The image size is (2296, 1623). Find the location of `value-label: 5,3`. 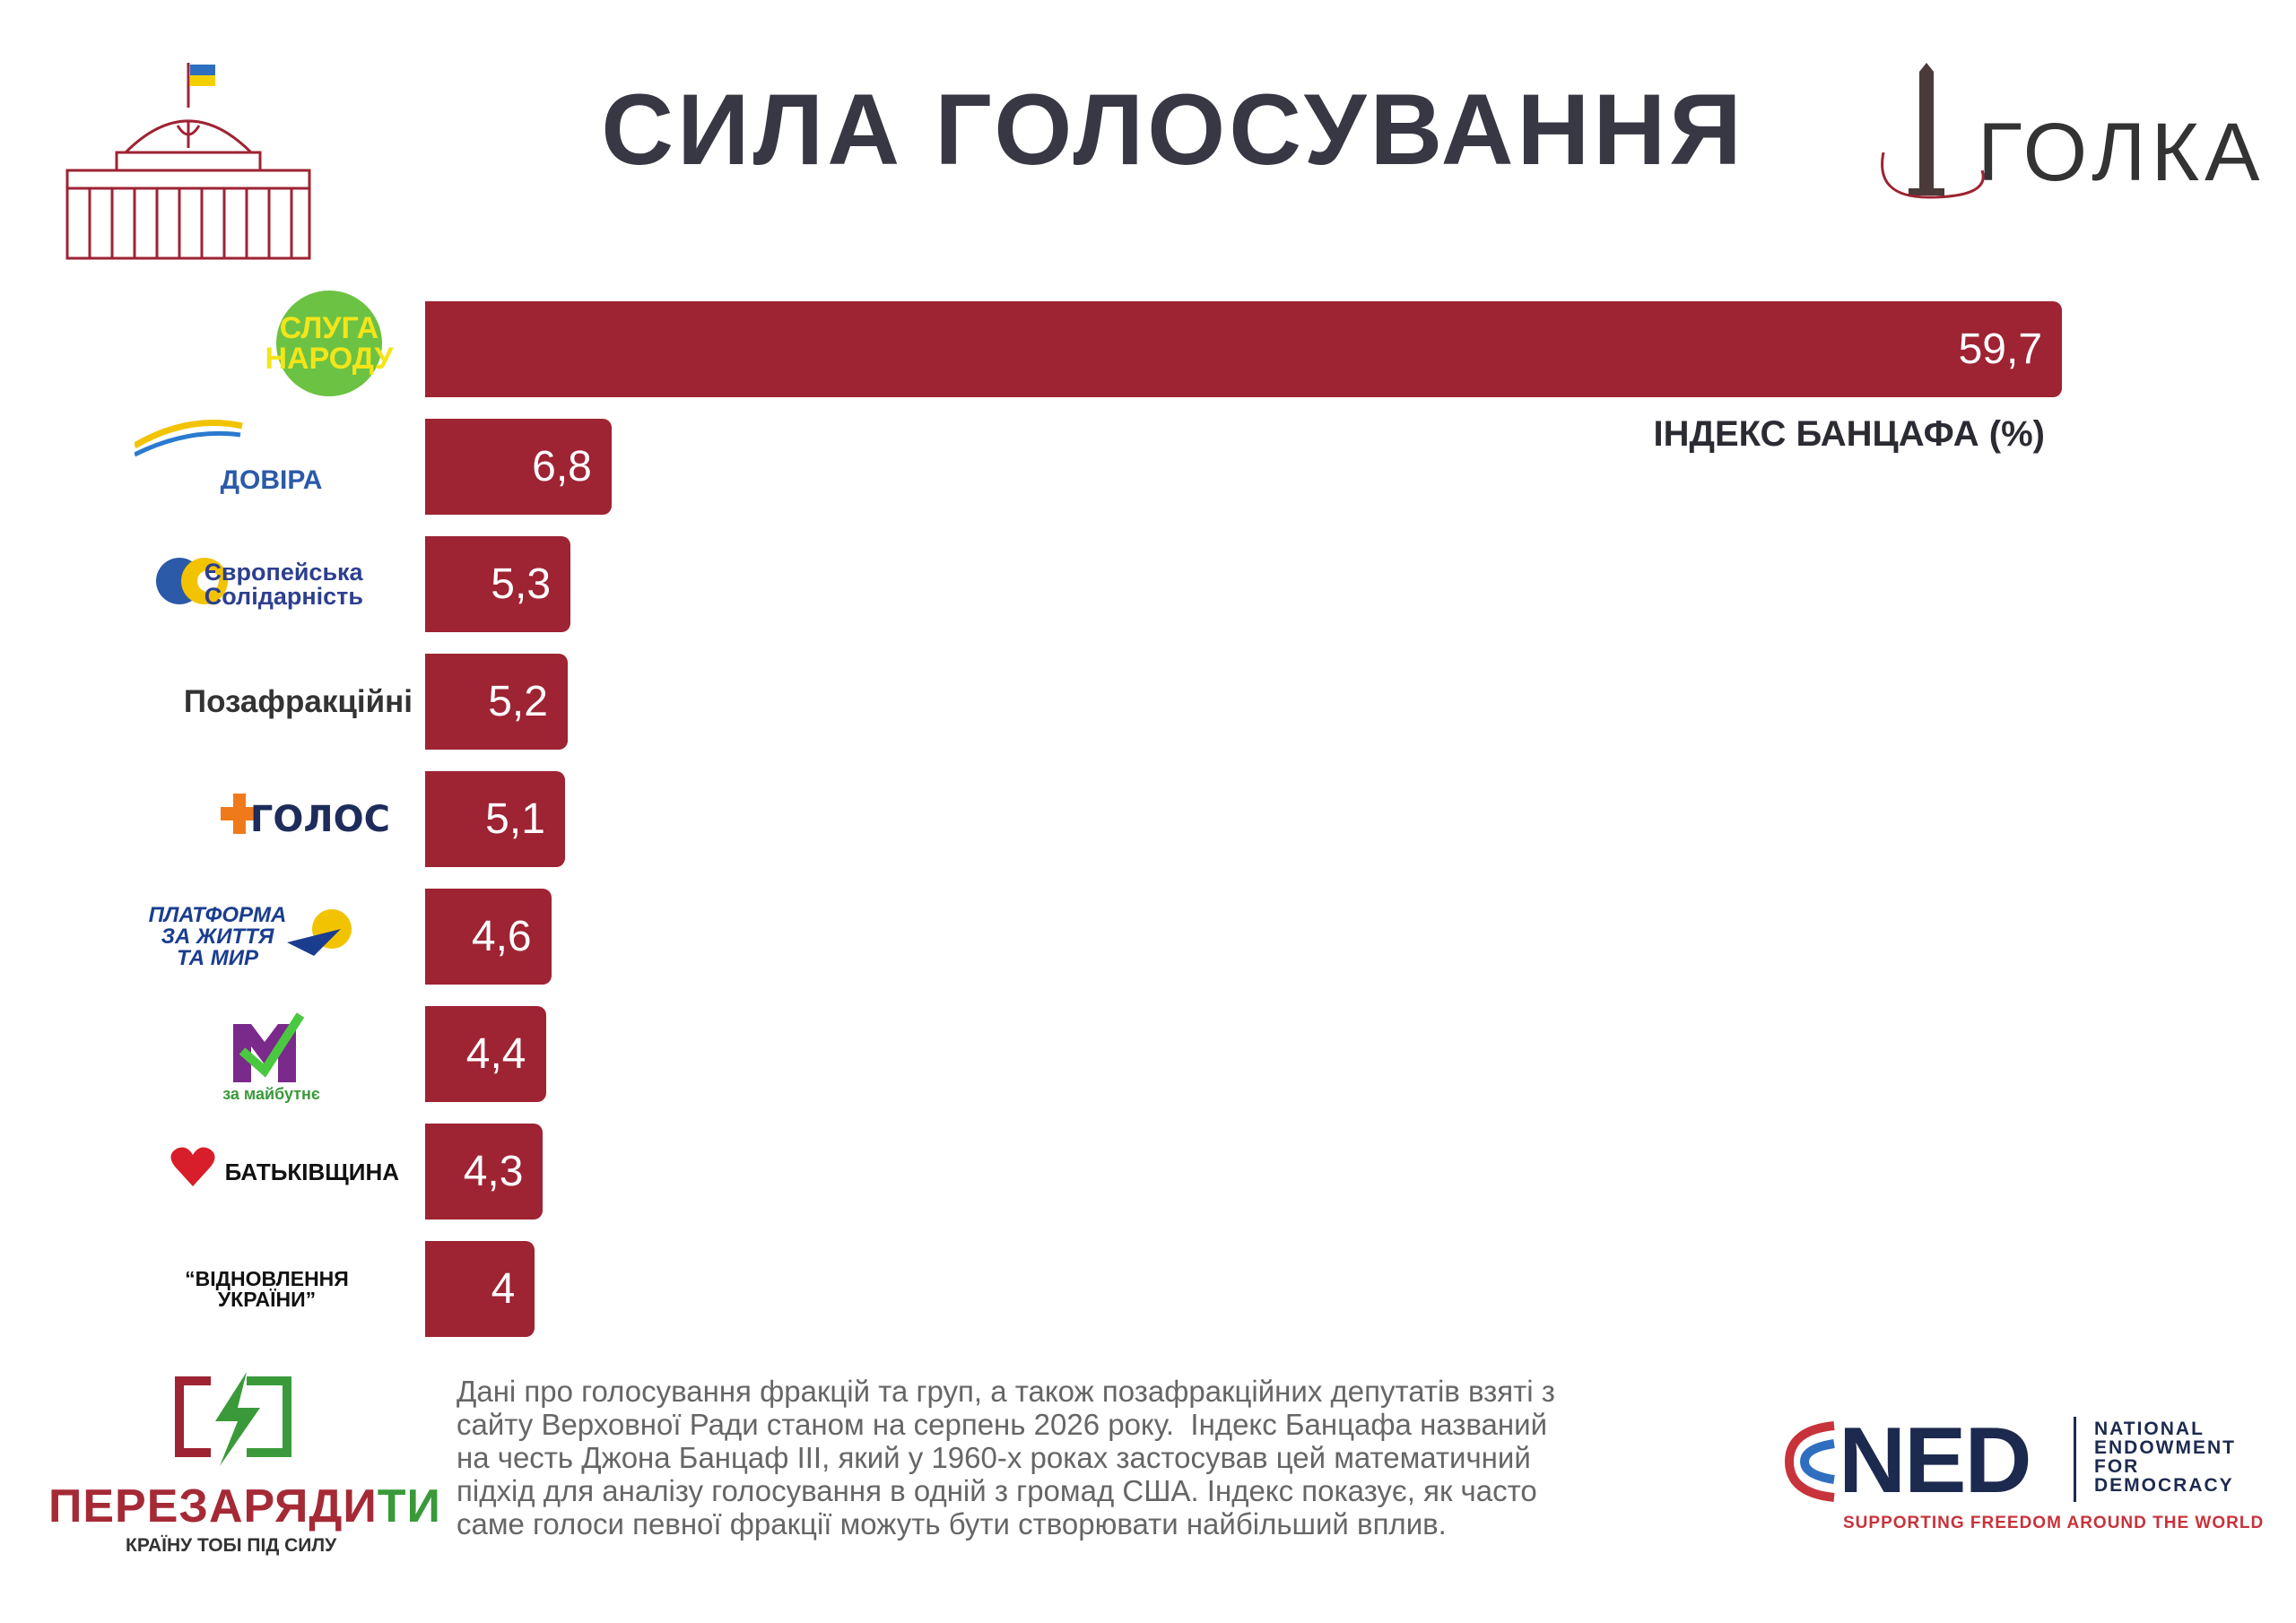

value-label: 5,3 is located at coordinates (521, 584).